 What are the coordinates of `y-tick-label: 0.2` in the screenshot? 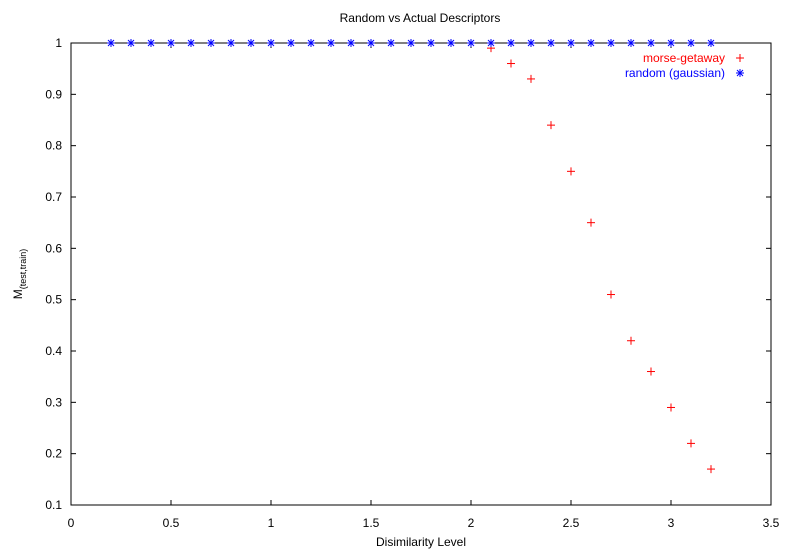 It's located at (53, 454).